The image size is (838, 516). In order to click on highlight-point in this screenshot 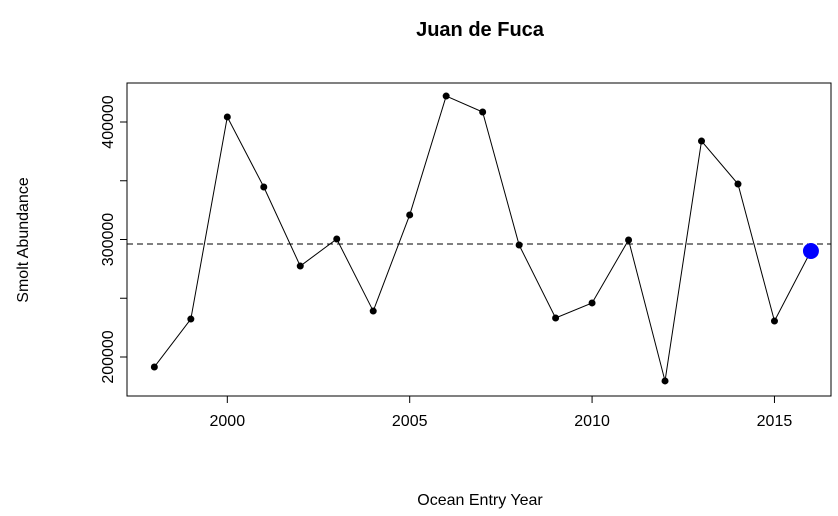, I will do `click(810, 251)`.